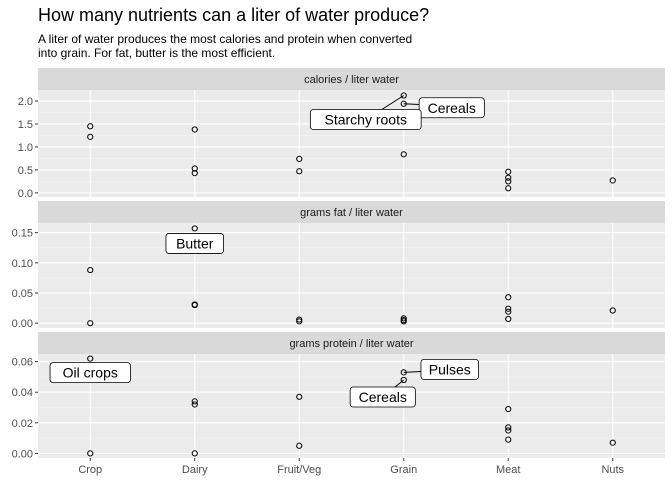 The width and height of the screenshot is (672, 480). I want to click on annotation-label: Oil crops, so click(90, 373).